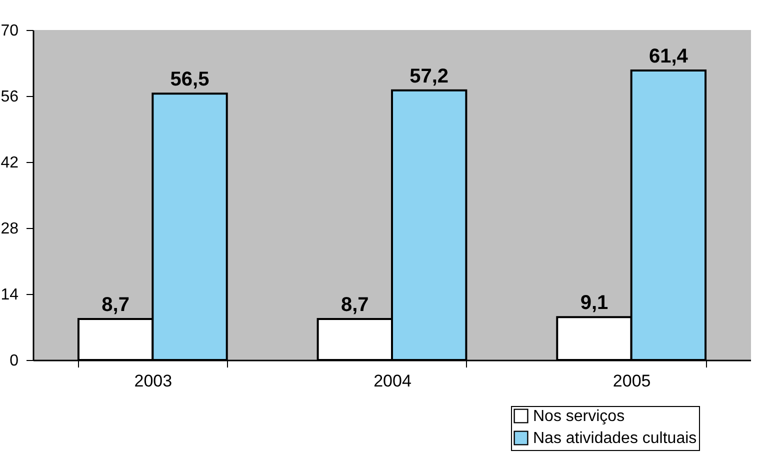 The height and width of the screenshot is (452, 775). What do you see at coordinates (9, 31) in the screenshot?
I see `y-tick-label: 70` at bounding box center [9, 31].